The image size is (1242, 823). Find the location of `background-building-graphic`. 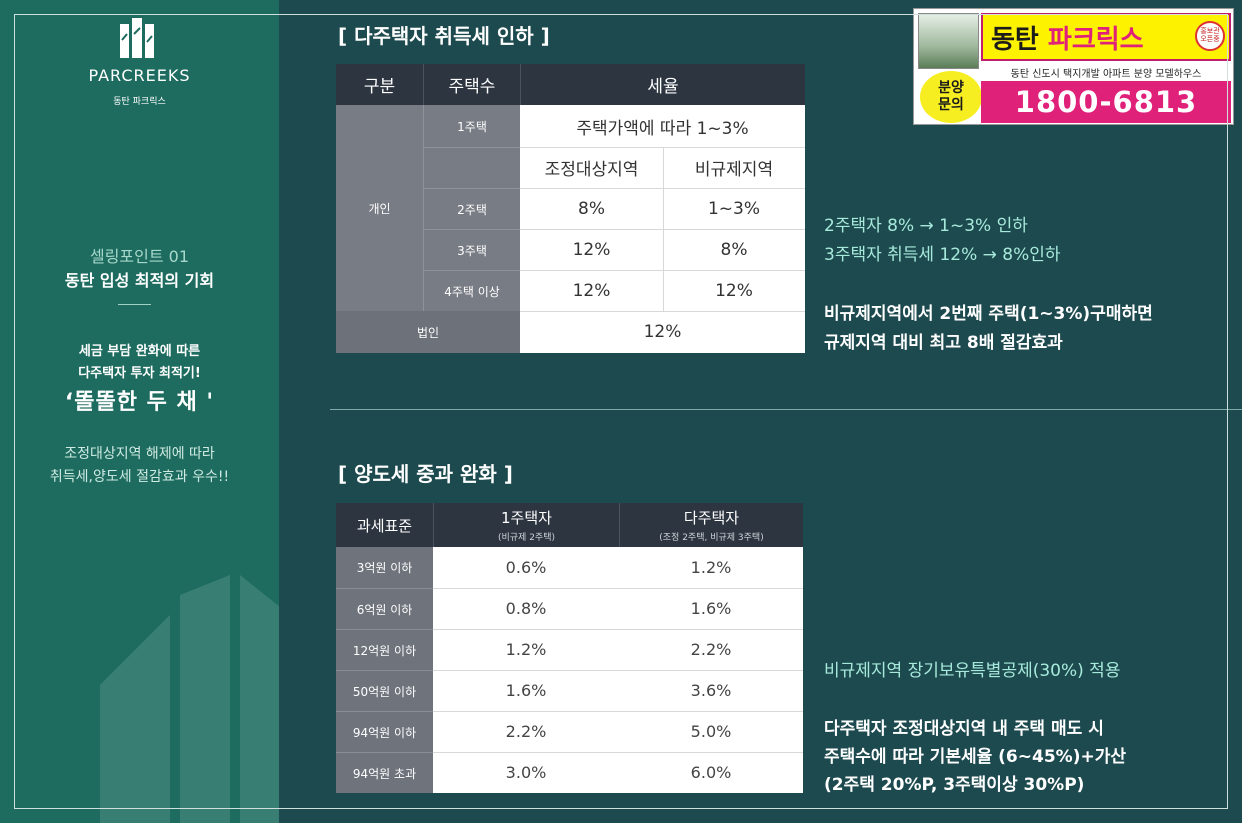

background-building-graphic is located at coordinates (189, 699).